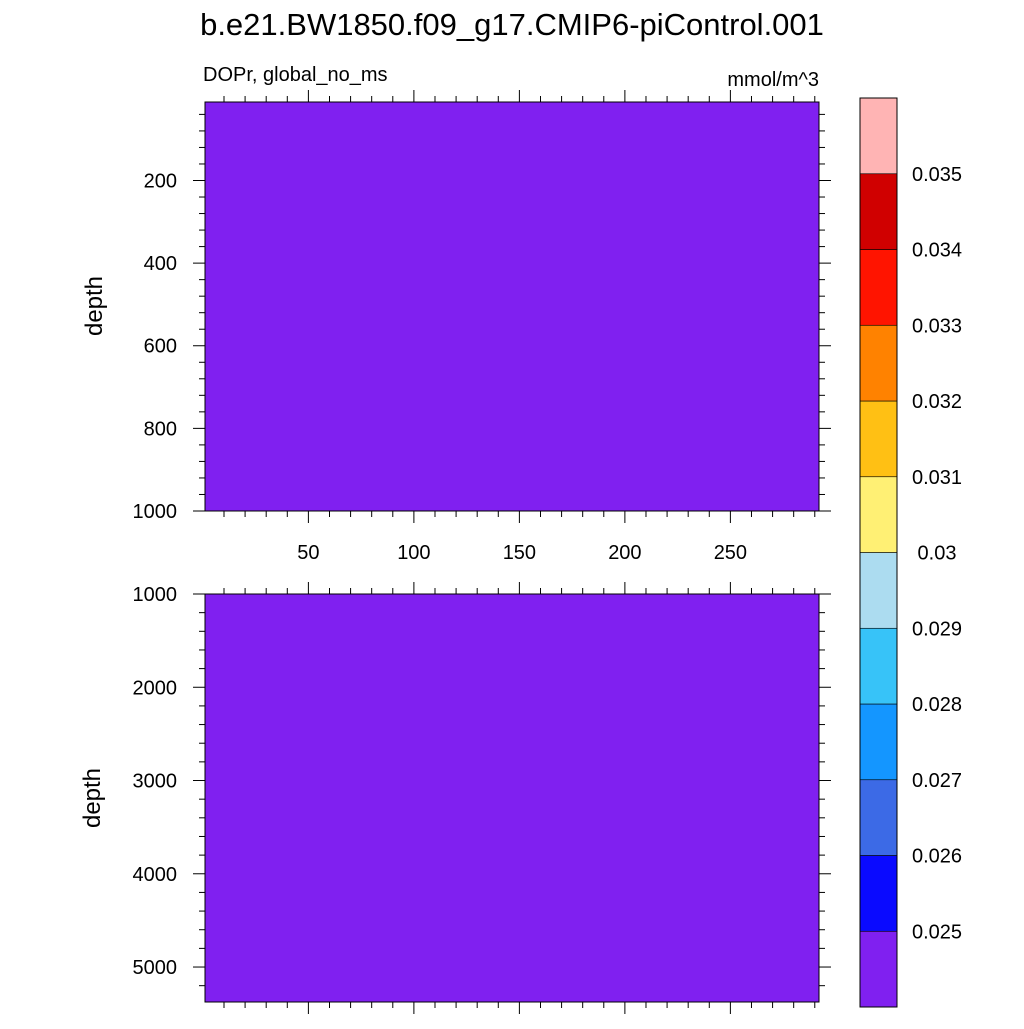 The height and width of the screenshot is (1029, 1024). What do you see at coordinates (155, 875) in the screenshot?
I see `y-tick-label-lower: 4000` at bounding box center [155, 875].